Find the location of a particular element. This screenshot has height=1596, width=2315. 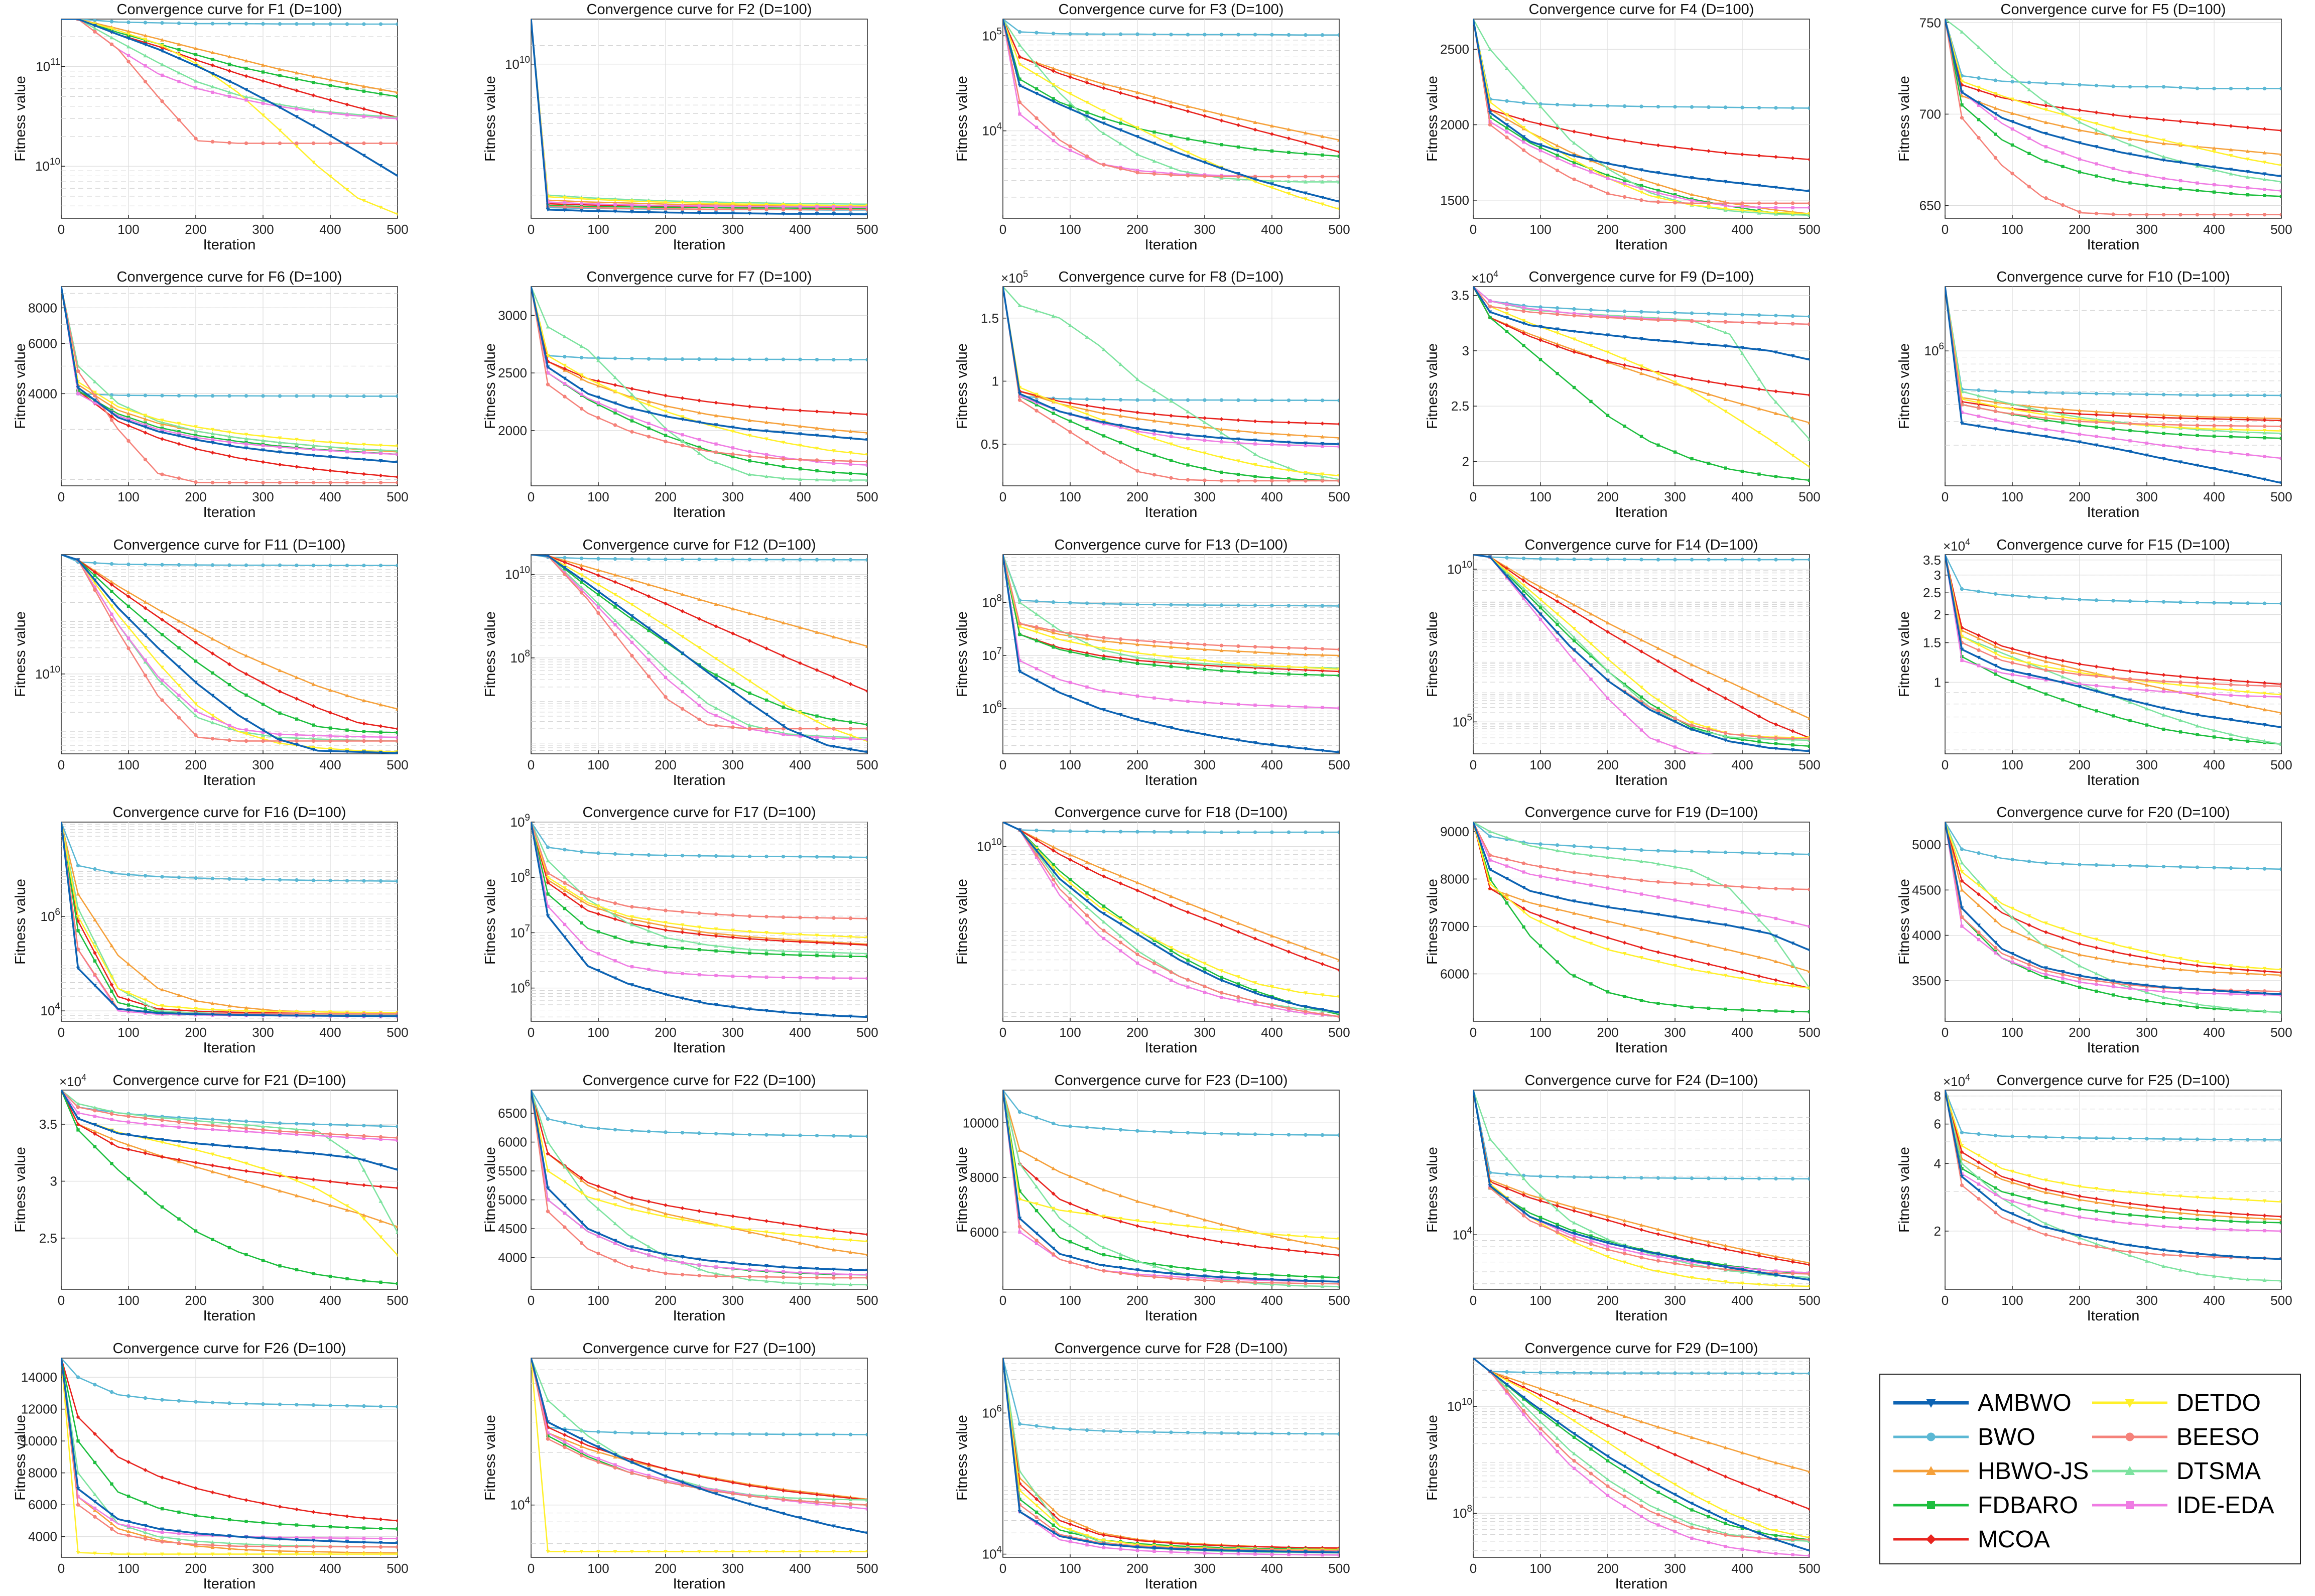

y-tick-label: 3.5 is located at coordinates (1932, 560).